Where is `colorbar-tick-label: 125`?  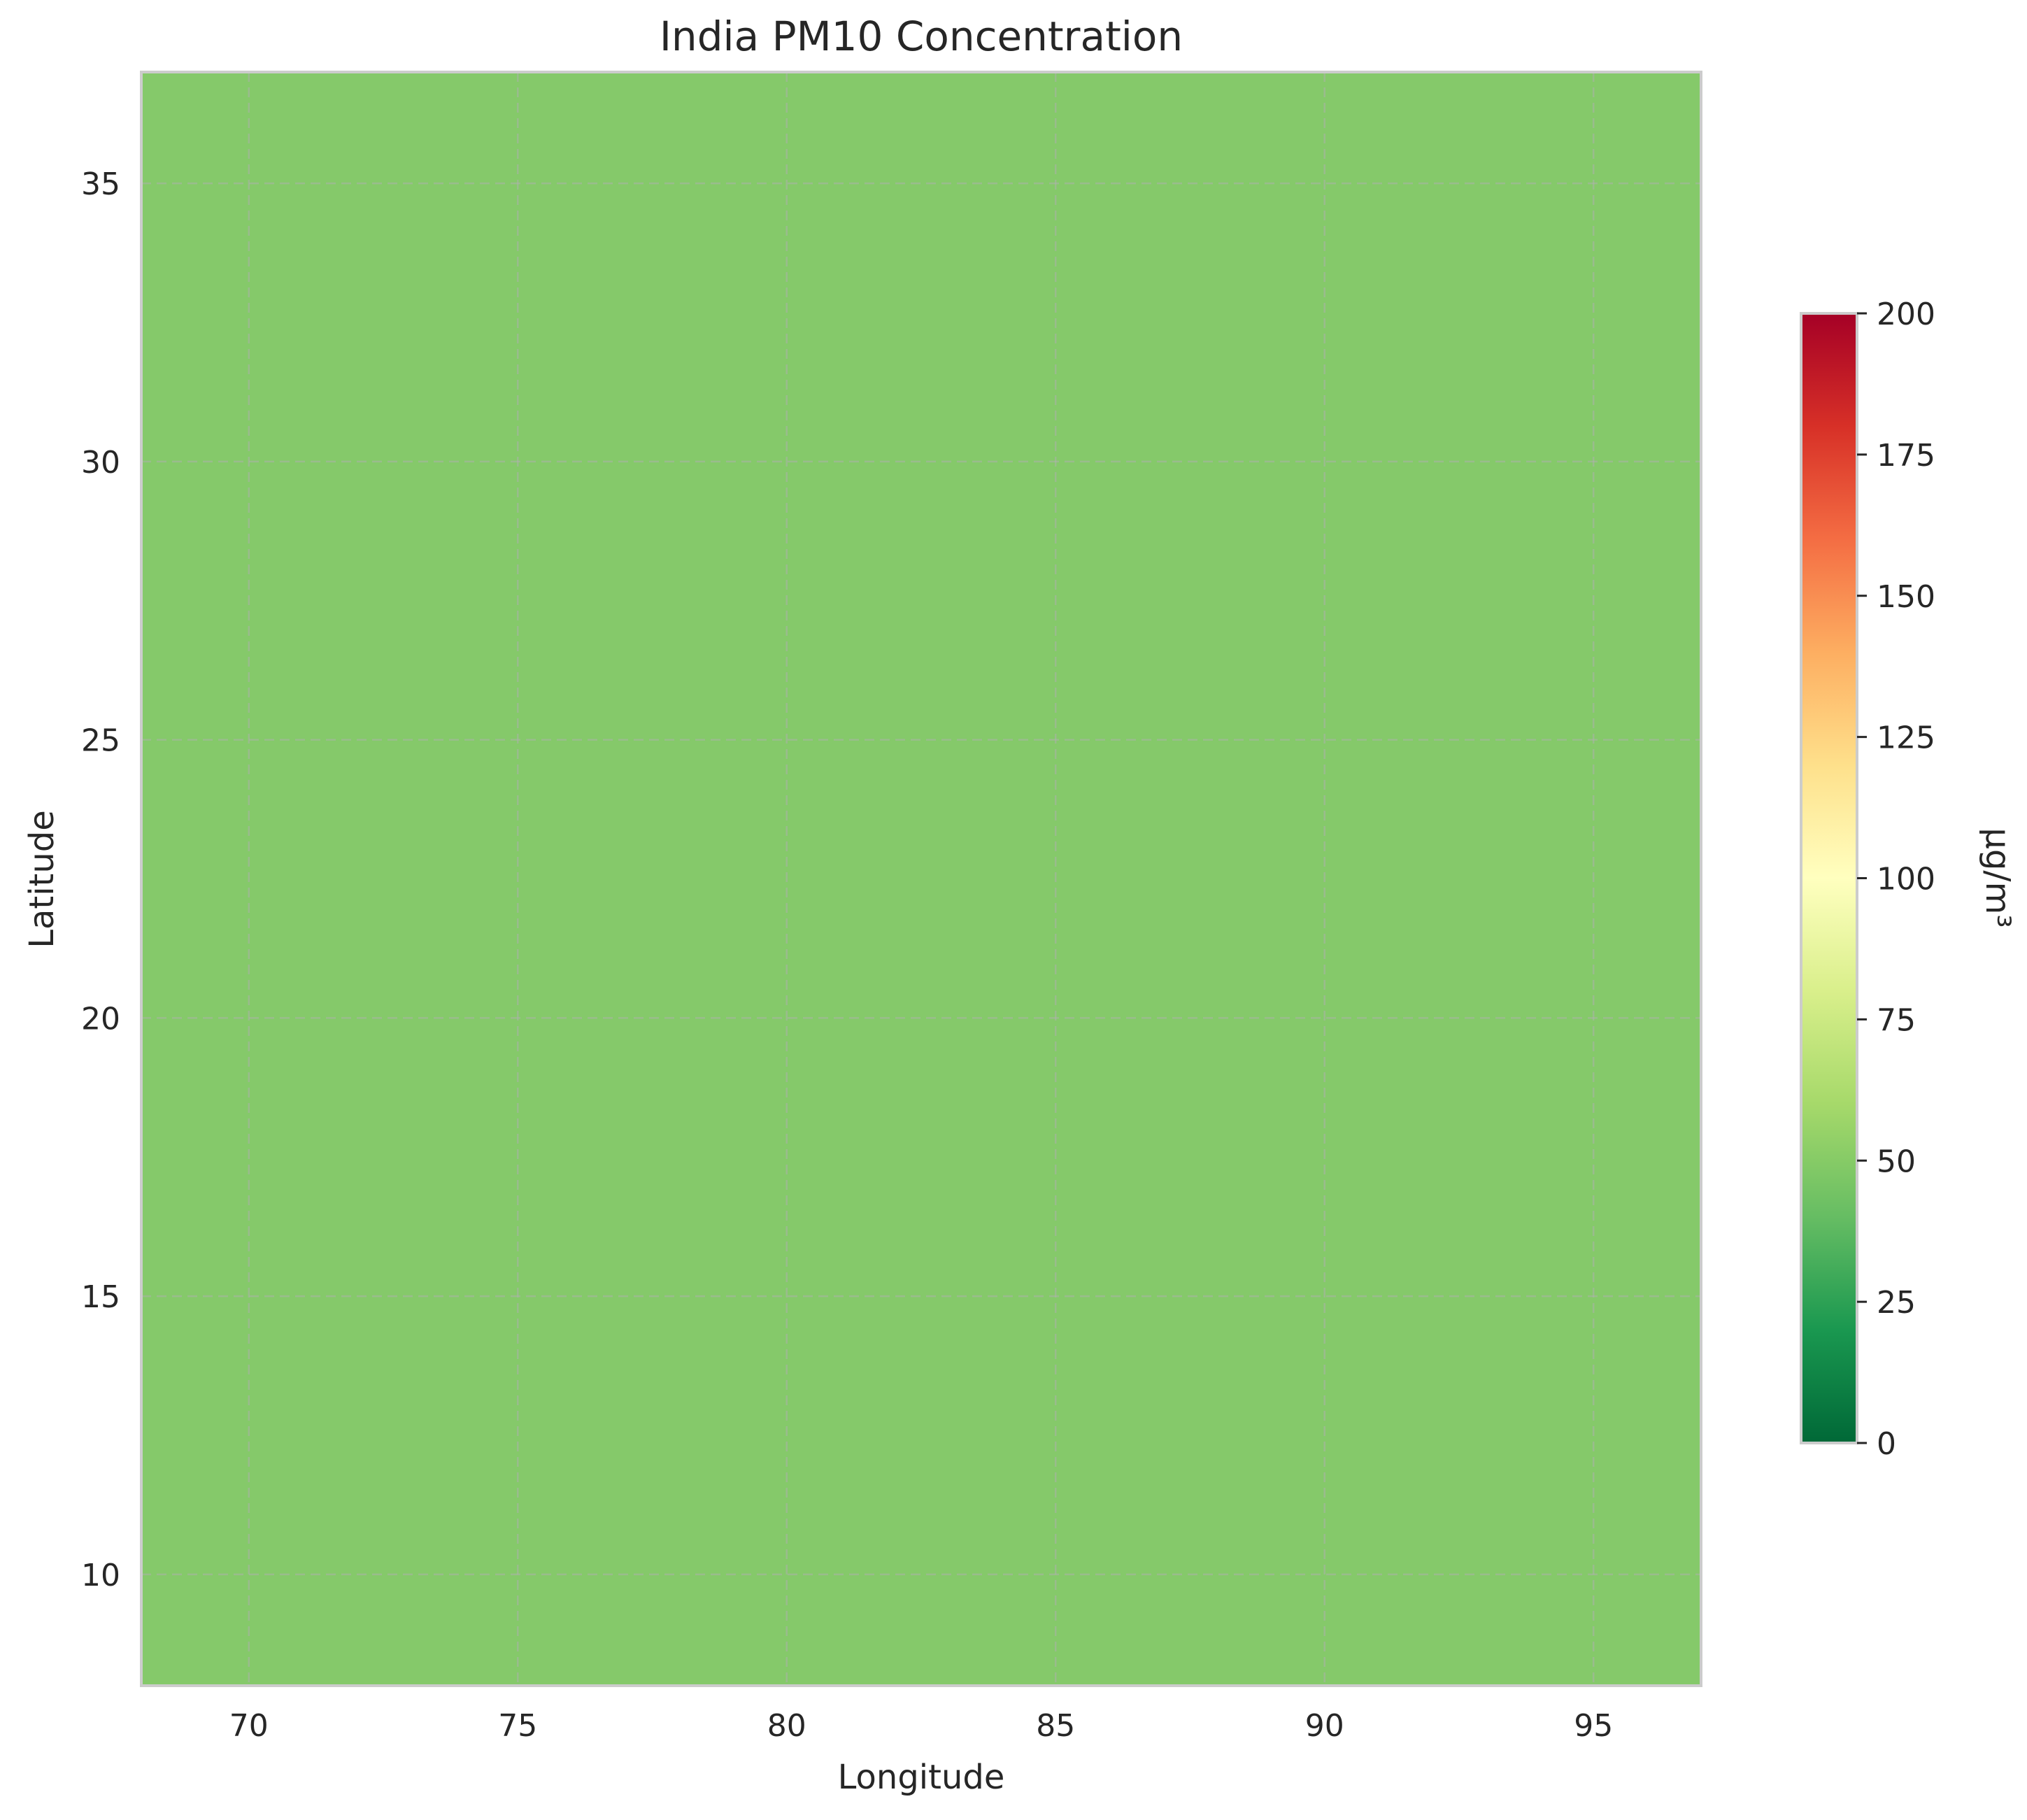
colorbar-tick-label: 125 is located at coordinates (1906, 738).